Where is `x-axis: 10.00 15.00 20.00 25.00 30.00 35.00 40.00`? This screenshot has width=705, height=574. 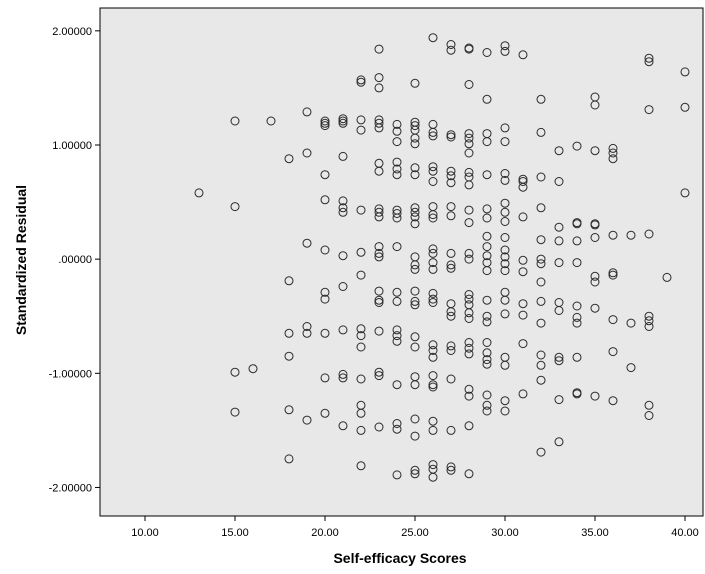
x-axis: 10.00 15.00 20.00 25.00 30.00 35.00 40.00 is located at coordinates (415, 527).